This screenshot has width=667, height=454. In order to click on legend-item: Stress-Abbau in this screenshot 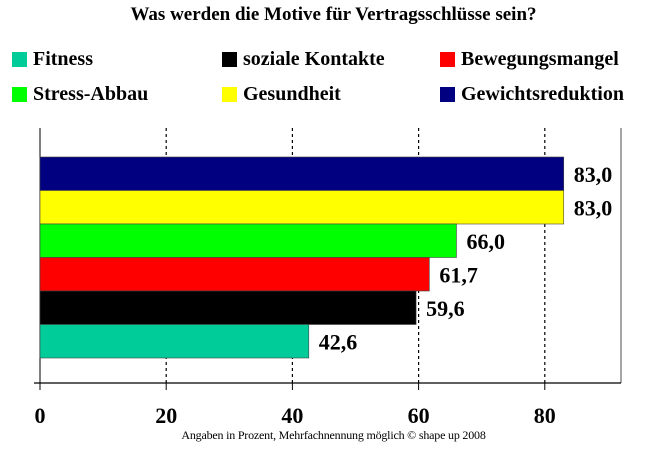, I will do `click(80, 94)`.